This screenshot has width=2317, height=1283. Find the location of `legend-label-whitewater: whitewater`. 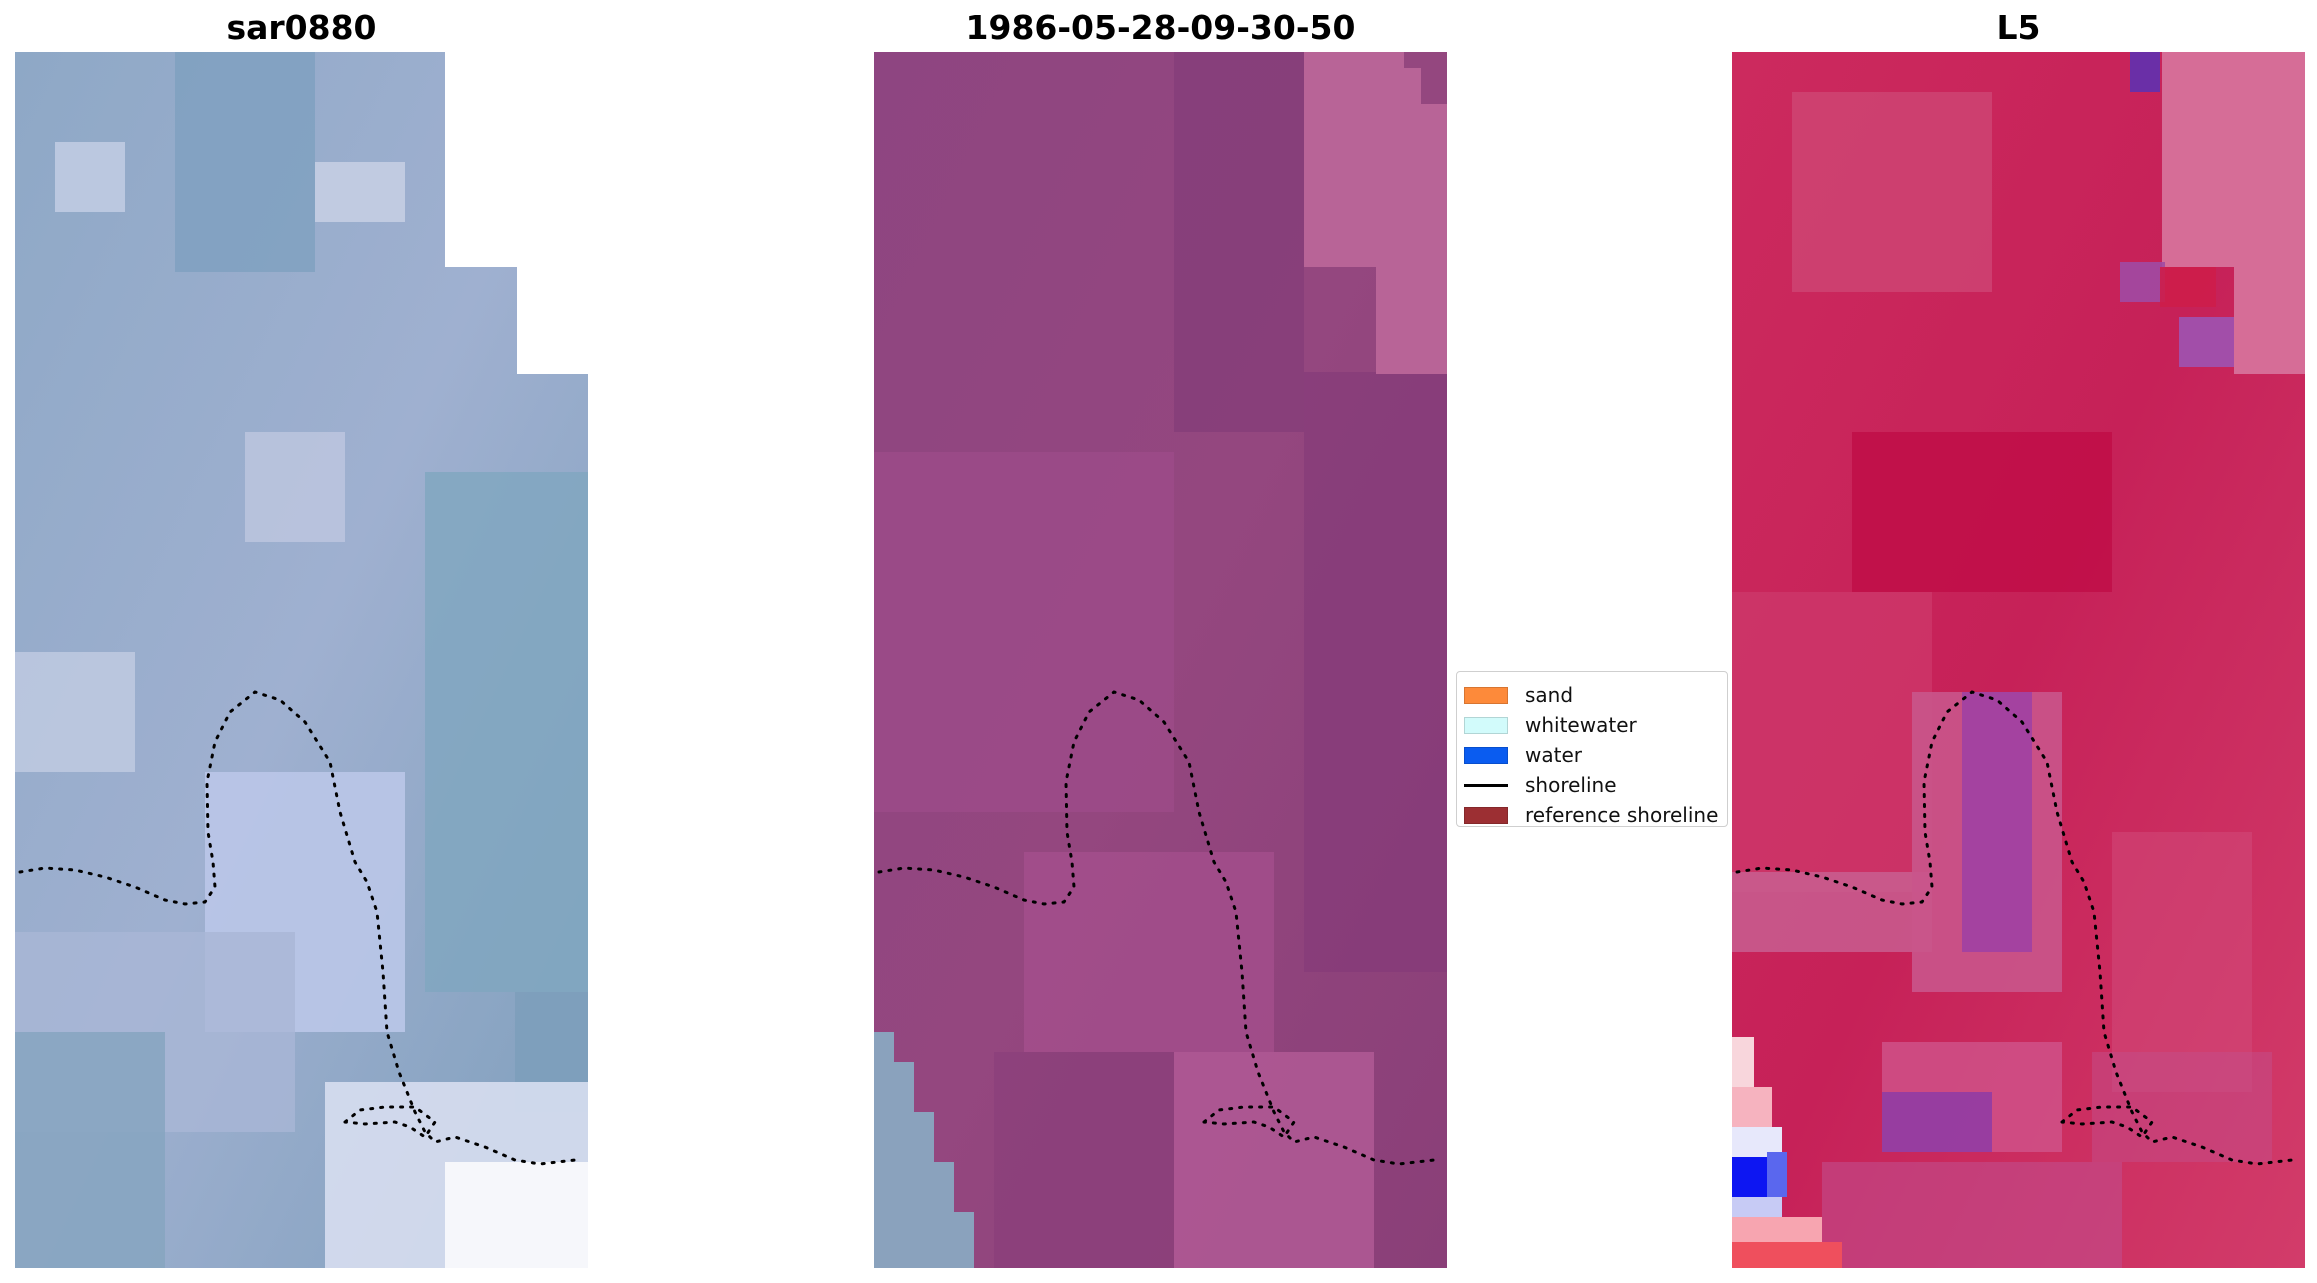

legend-label-whitewater: whitewater is located at coordinates (1581, 725).